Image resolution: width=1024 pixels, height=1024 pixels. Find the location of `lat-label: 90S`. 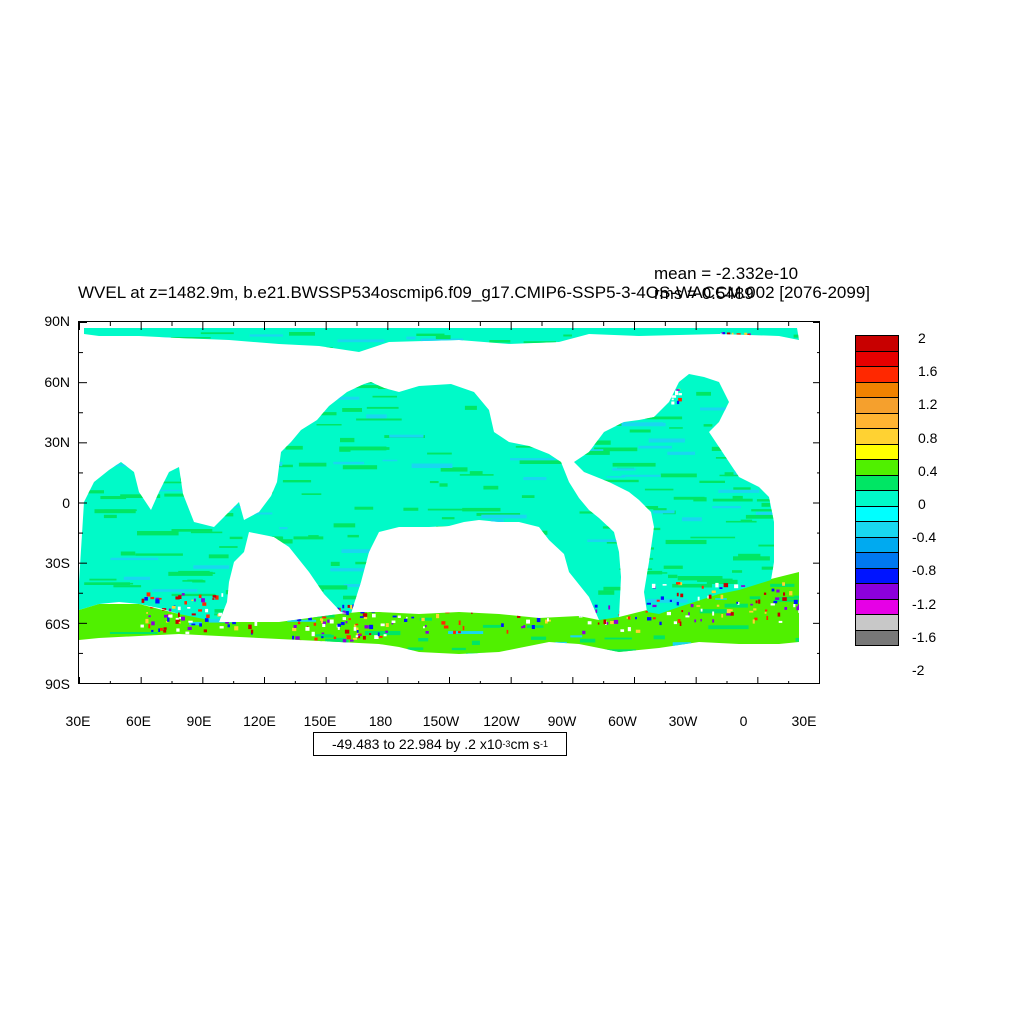

lat-label: 90S is located at coordinates (57, 684).